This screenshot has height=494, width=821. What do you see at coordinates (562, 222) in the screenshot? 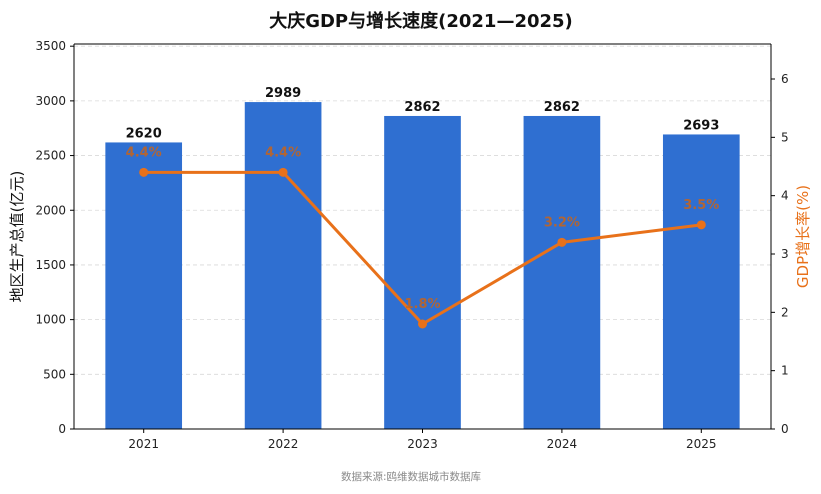
I see `growth-value-label: 3.2%` at bounding box center [562, 222].